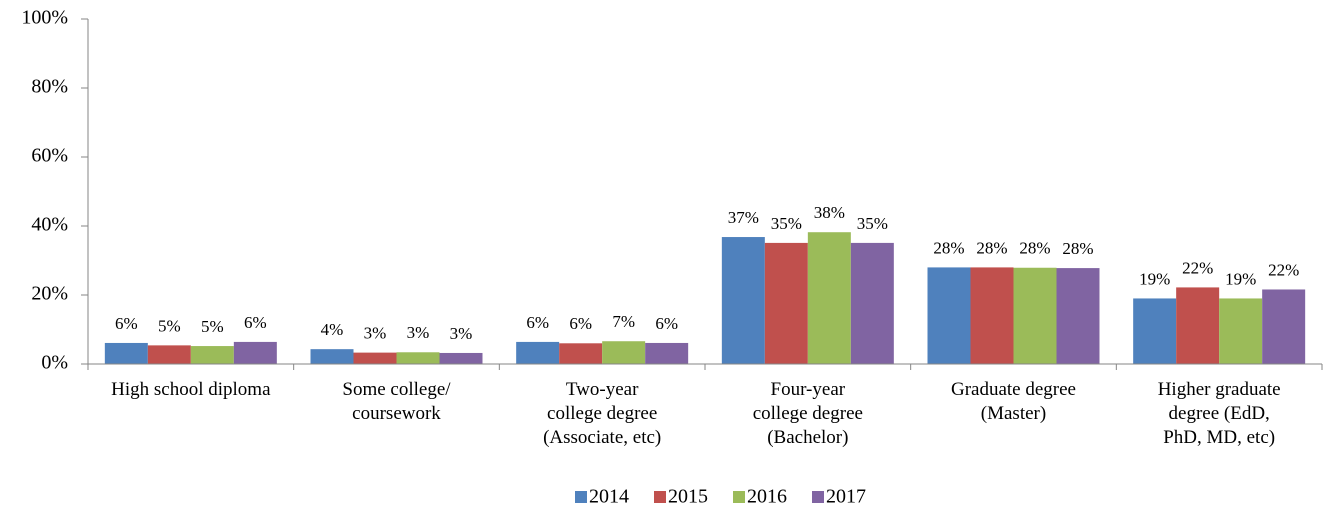 The height and width of the screenshot is (510, 1323). What do you see at coordinates (191, 389) in the screenshot?
I see `x-tick-label: High school diploma` at bounding box center [191, 389].